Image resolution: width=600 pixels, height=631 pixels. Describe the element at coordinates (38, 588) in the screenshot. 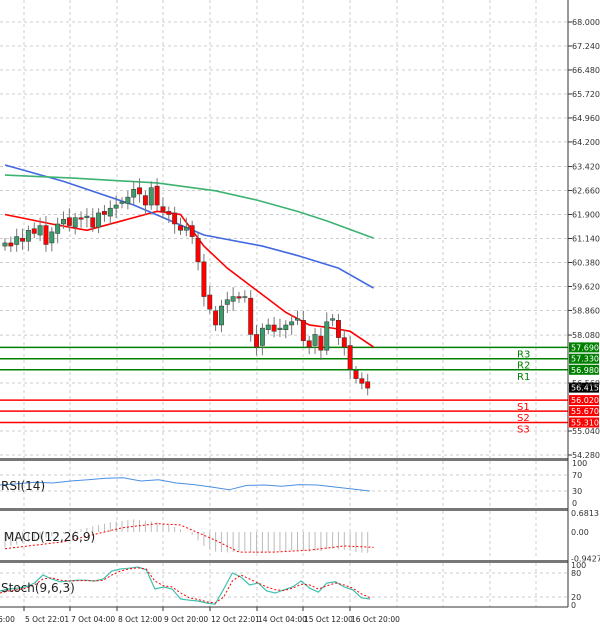

I see `stoch-label: Stoch(9,6,3)` at that location.